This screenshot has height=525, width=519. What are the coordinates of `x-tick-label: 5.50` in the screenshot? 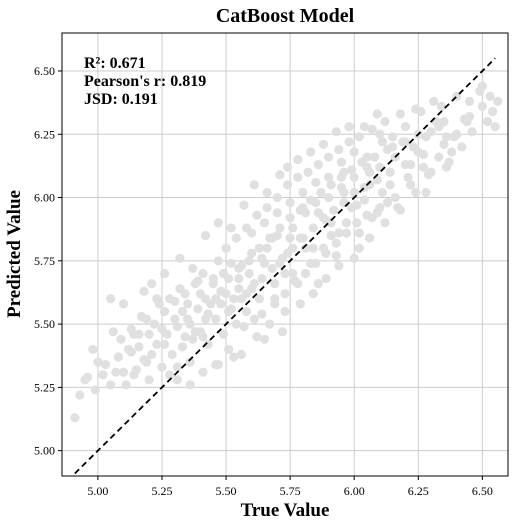 It's located at (226, 491).